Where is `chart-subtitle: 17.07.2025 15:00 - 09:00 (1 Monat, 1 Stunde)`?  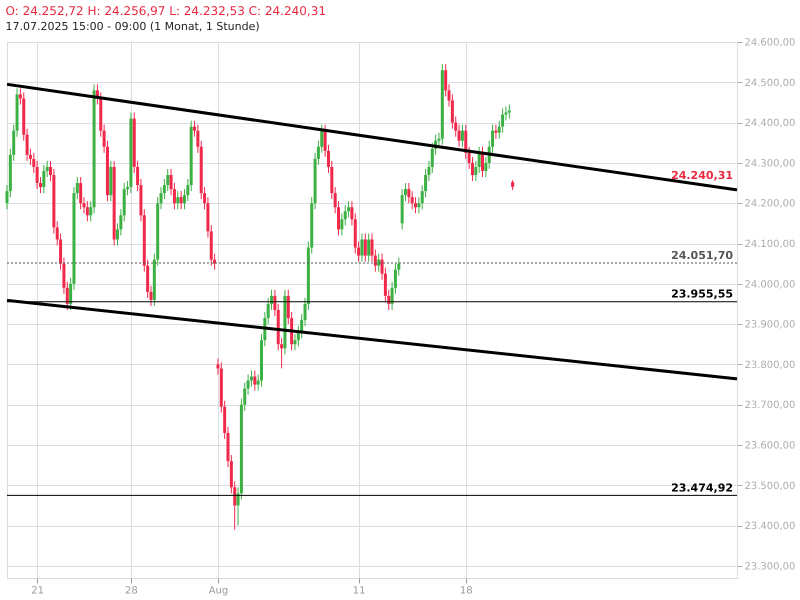 chart-subtitle: 17.07.2025 15:00 - 09:00 (1 Monat, 1 Stunde) is located at coordinates (133, 26).